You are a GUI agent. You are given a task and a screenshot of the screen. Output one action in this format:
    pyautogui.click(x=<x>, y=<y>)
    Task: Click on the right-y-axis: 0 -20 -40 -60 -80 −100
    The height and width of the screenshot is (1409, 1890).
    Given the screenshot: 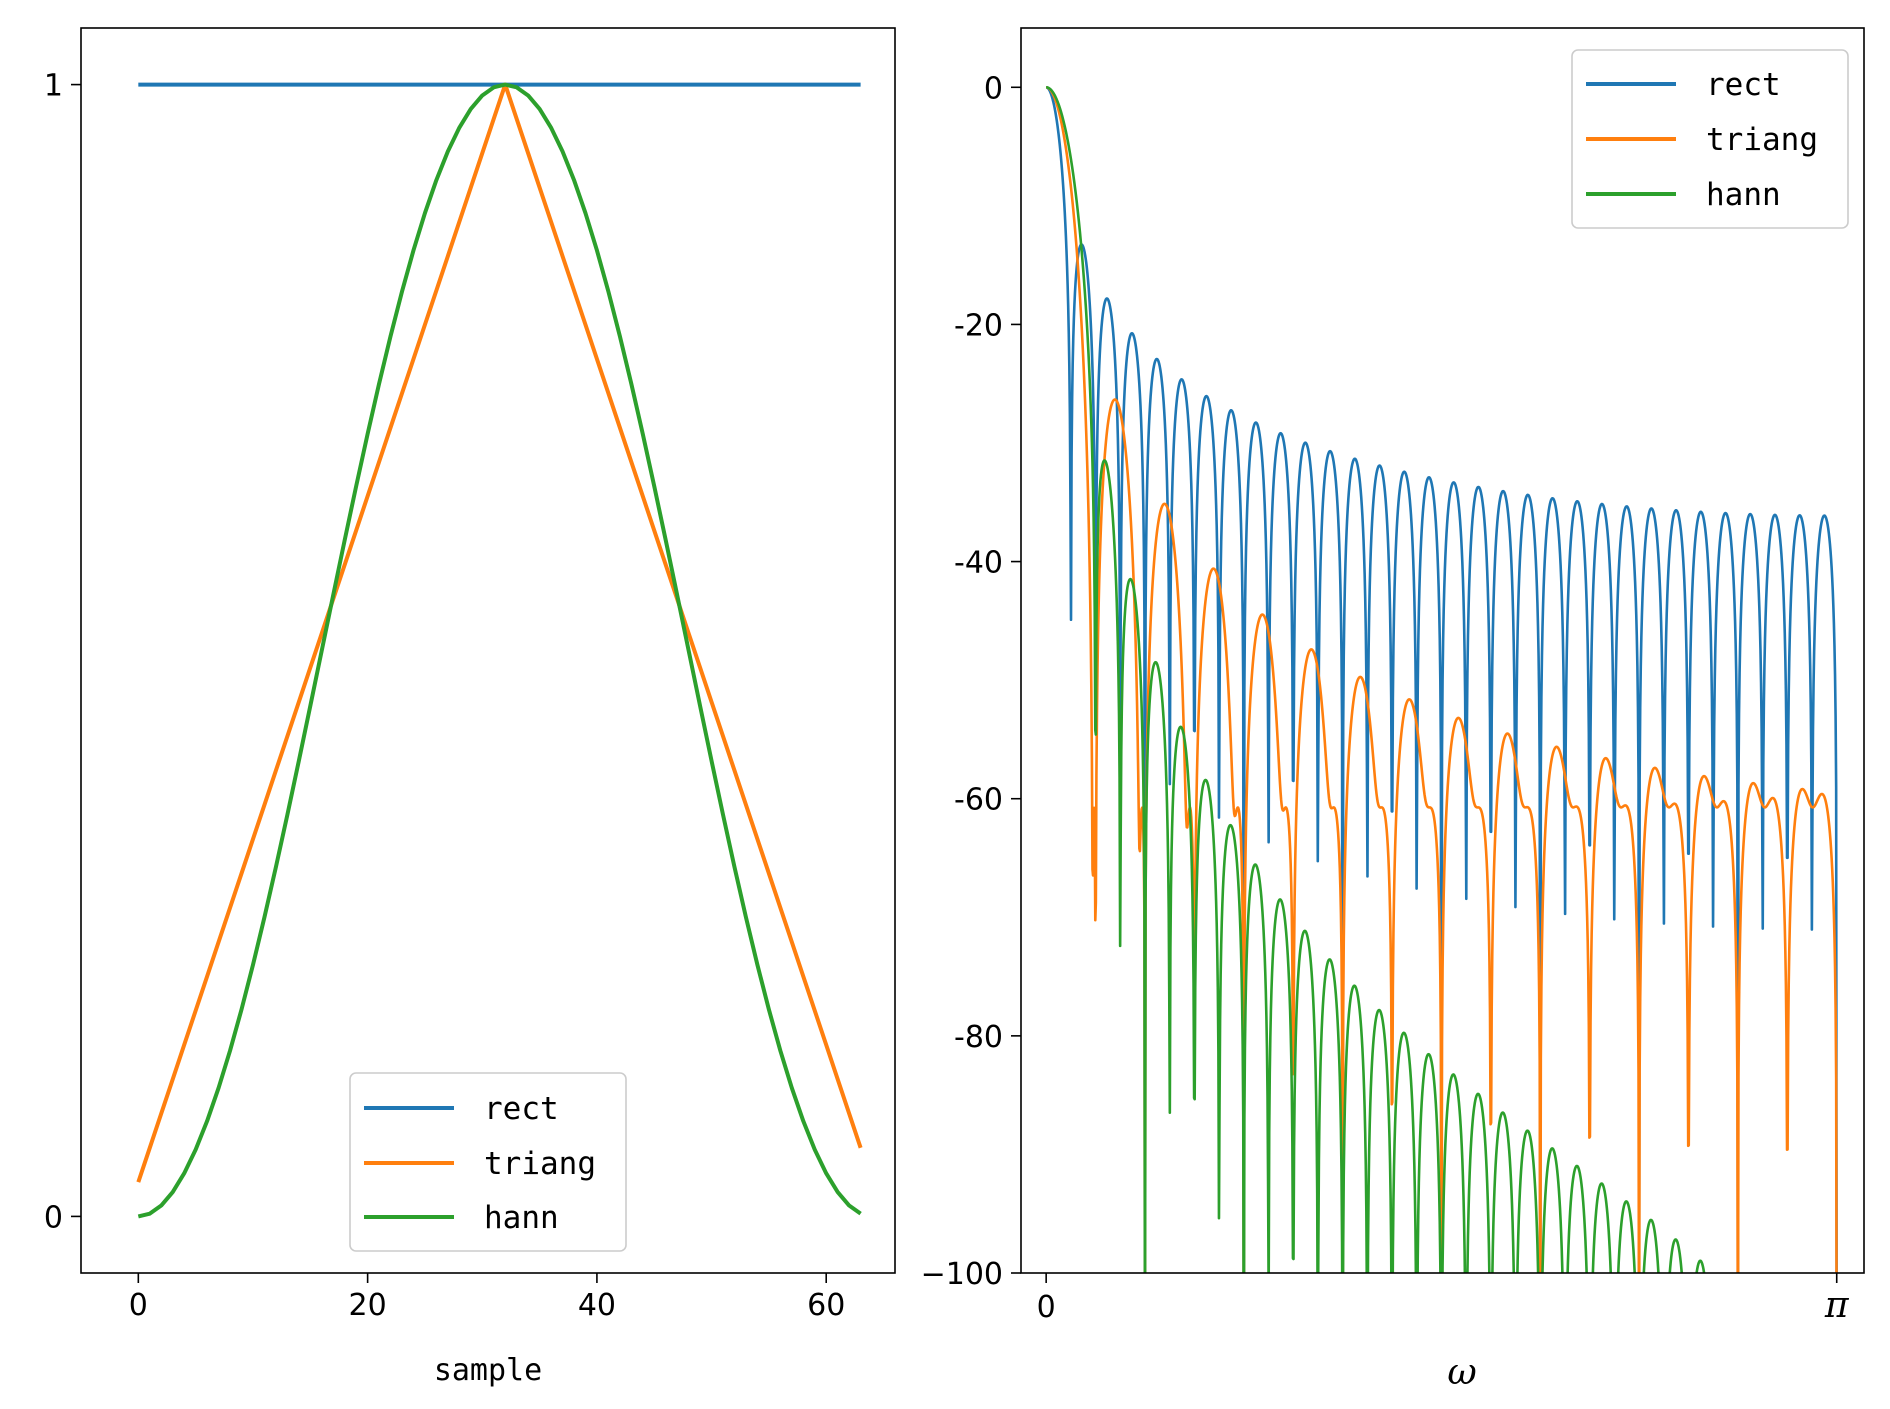 What is the action you would take?
    pyautogui.click(x=971, y=681)
    